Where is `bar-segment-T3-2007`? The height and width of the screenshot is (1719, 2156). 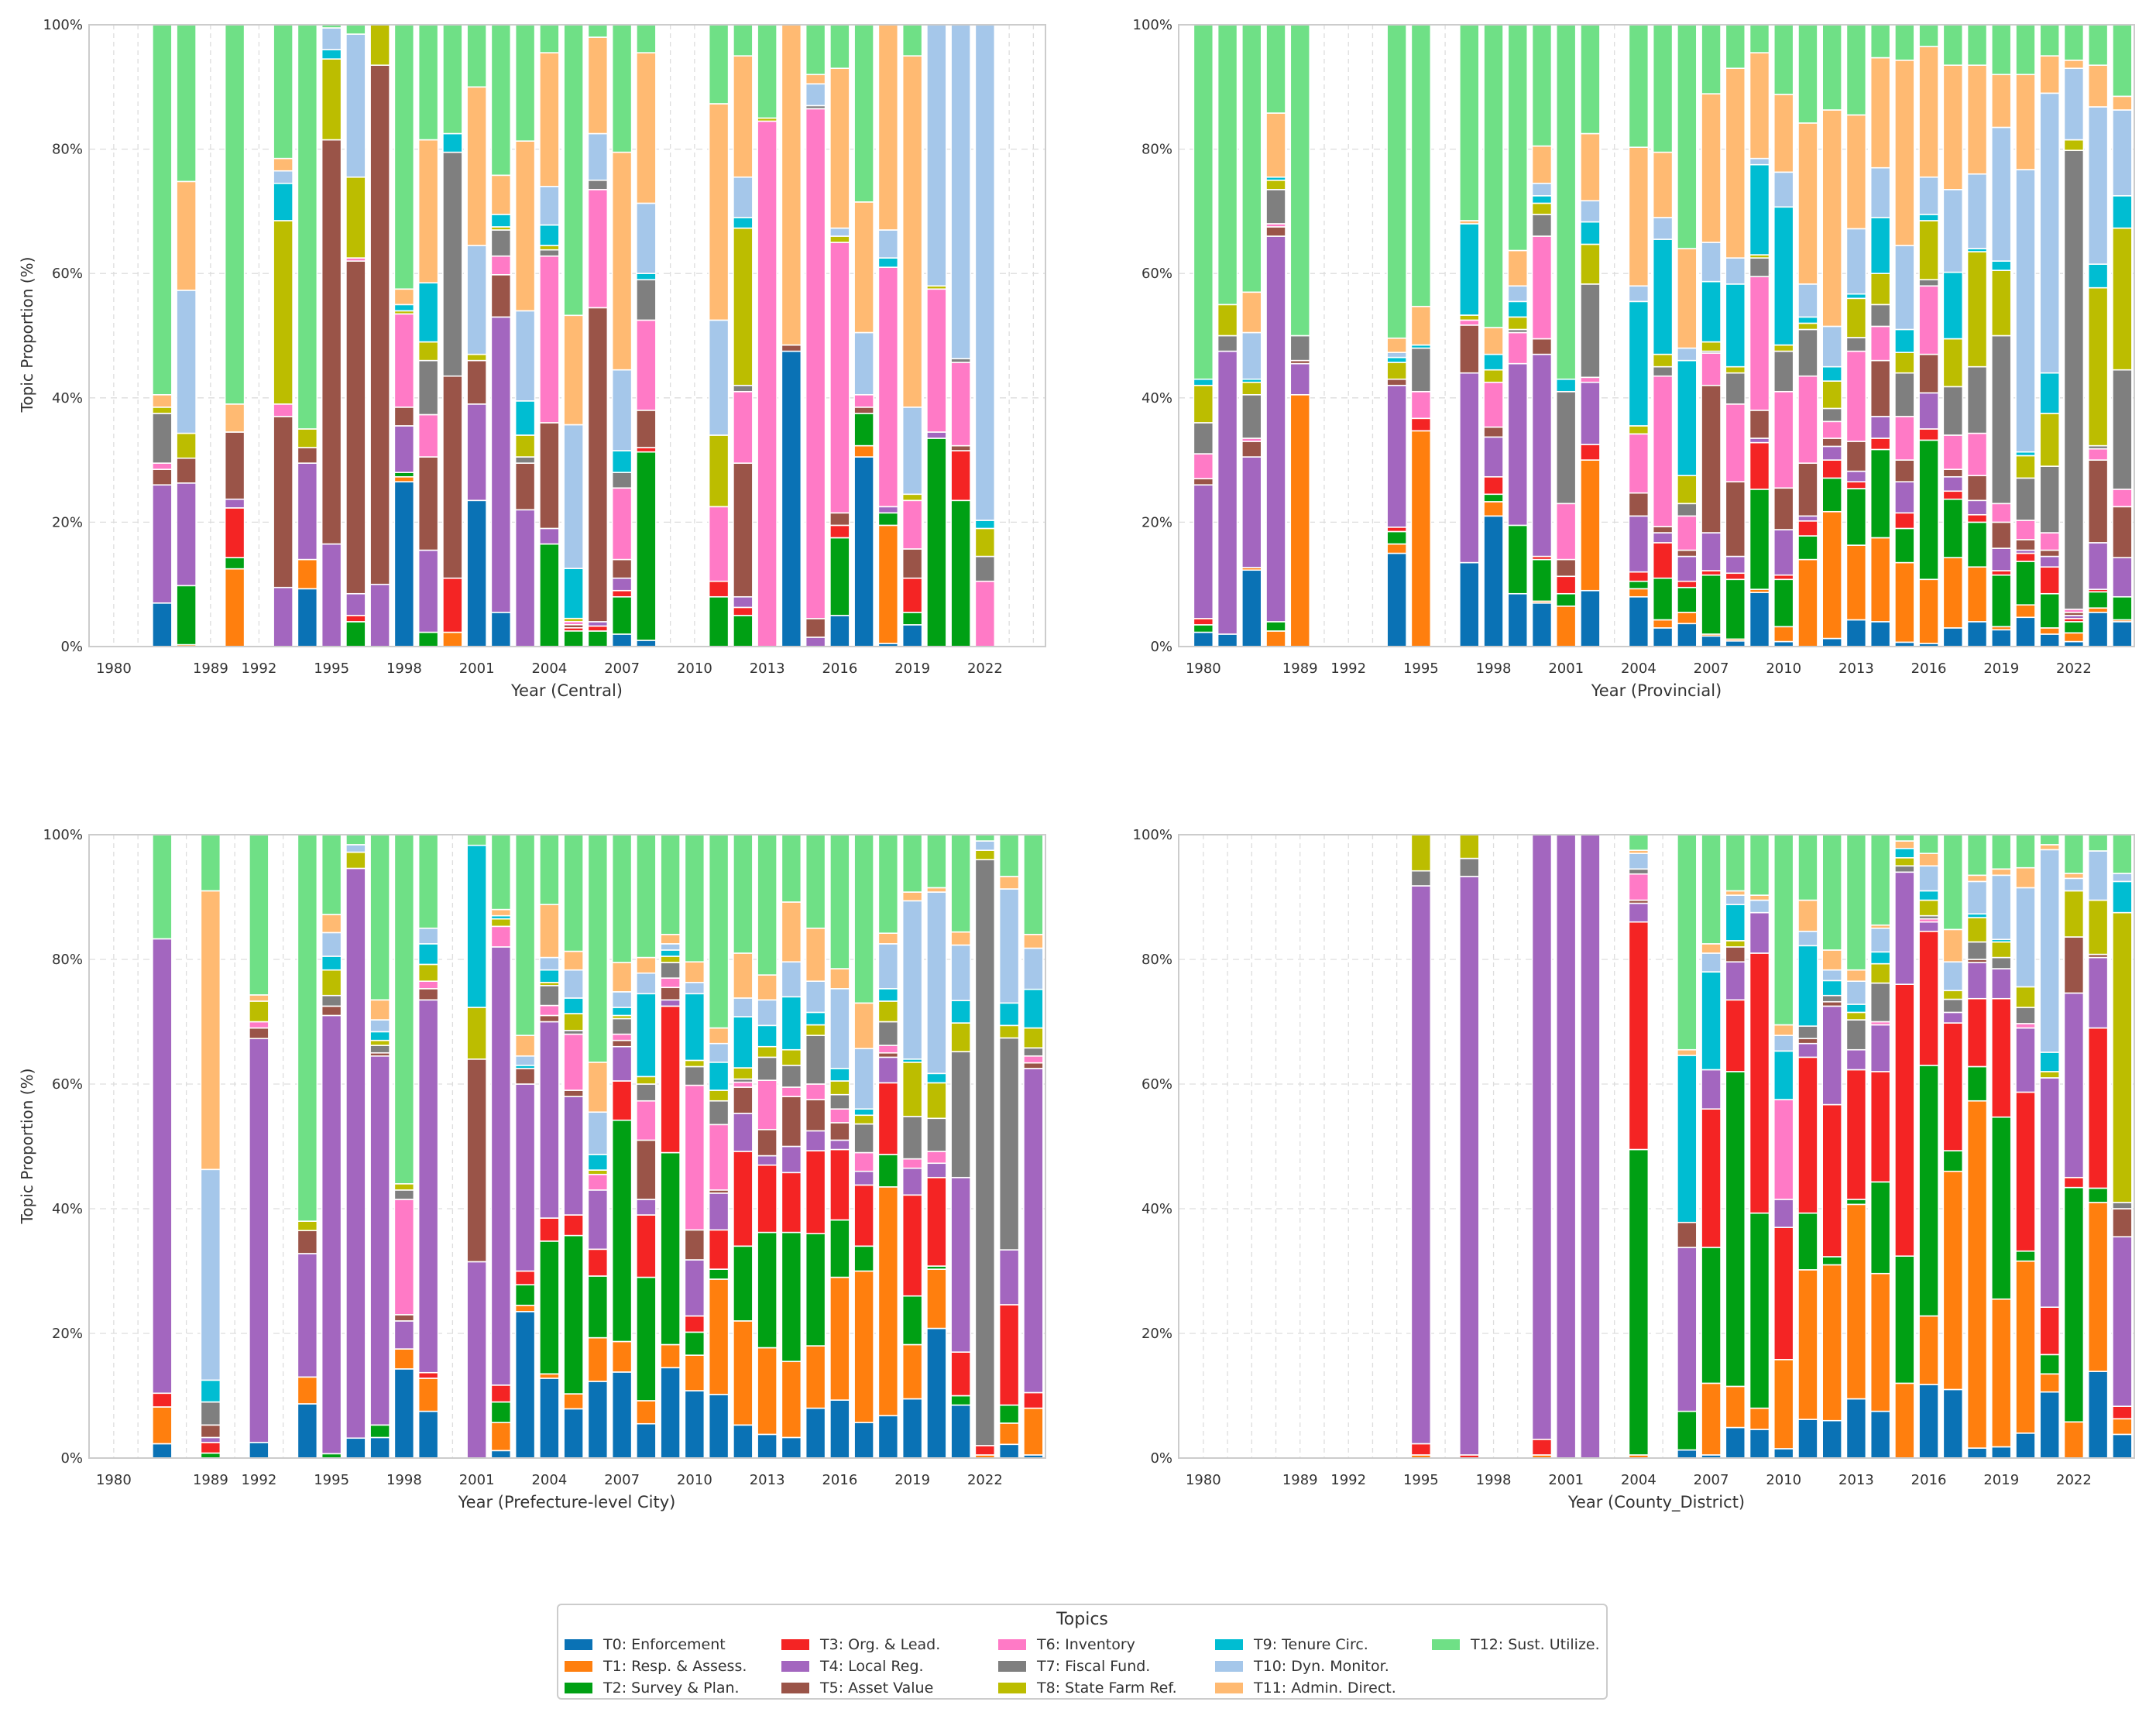
bar-segment-T3-2007 is located at coordinates (1712, 1178).